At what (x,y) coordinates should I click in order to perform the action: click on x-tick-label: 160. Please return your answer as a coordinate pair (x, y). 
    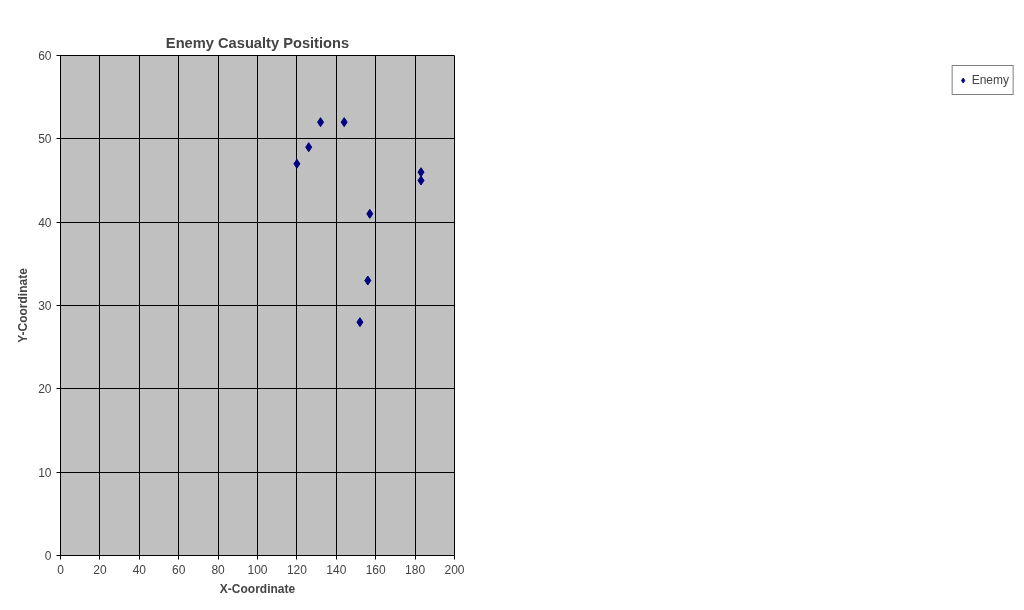
    Looking at the image, I should click on (376, 569).